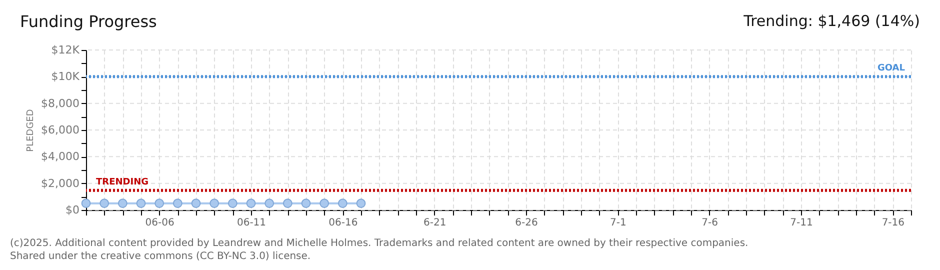  I want to click on text: Shared under the creative commons (CC BY-NC 3.0) license., so click(160, 256).